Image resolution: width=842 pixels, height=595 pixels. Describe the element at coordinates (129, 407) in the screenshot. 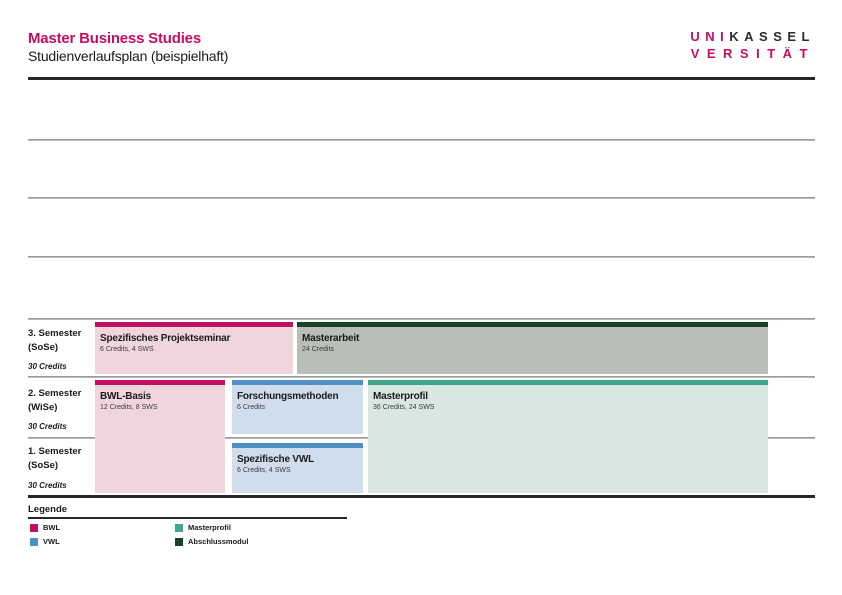

I see `module-details: 12 Credits, 8 SWS` at that location.